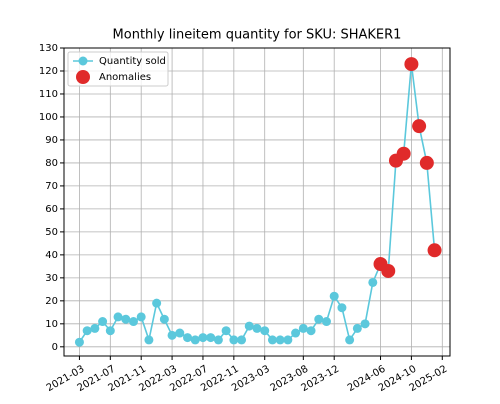 The image size is (500, 404). I want to click on y-tick-label: 10, so click(51, 324).